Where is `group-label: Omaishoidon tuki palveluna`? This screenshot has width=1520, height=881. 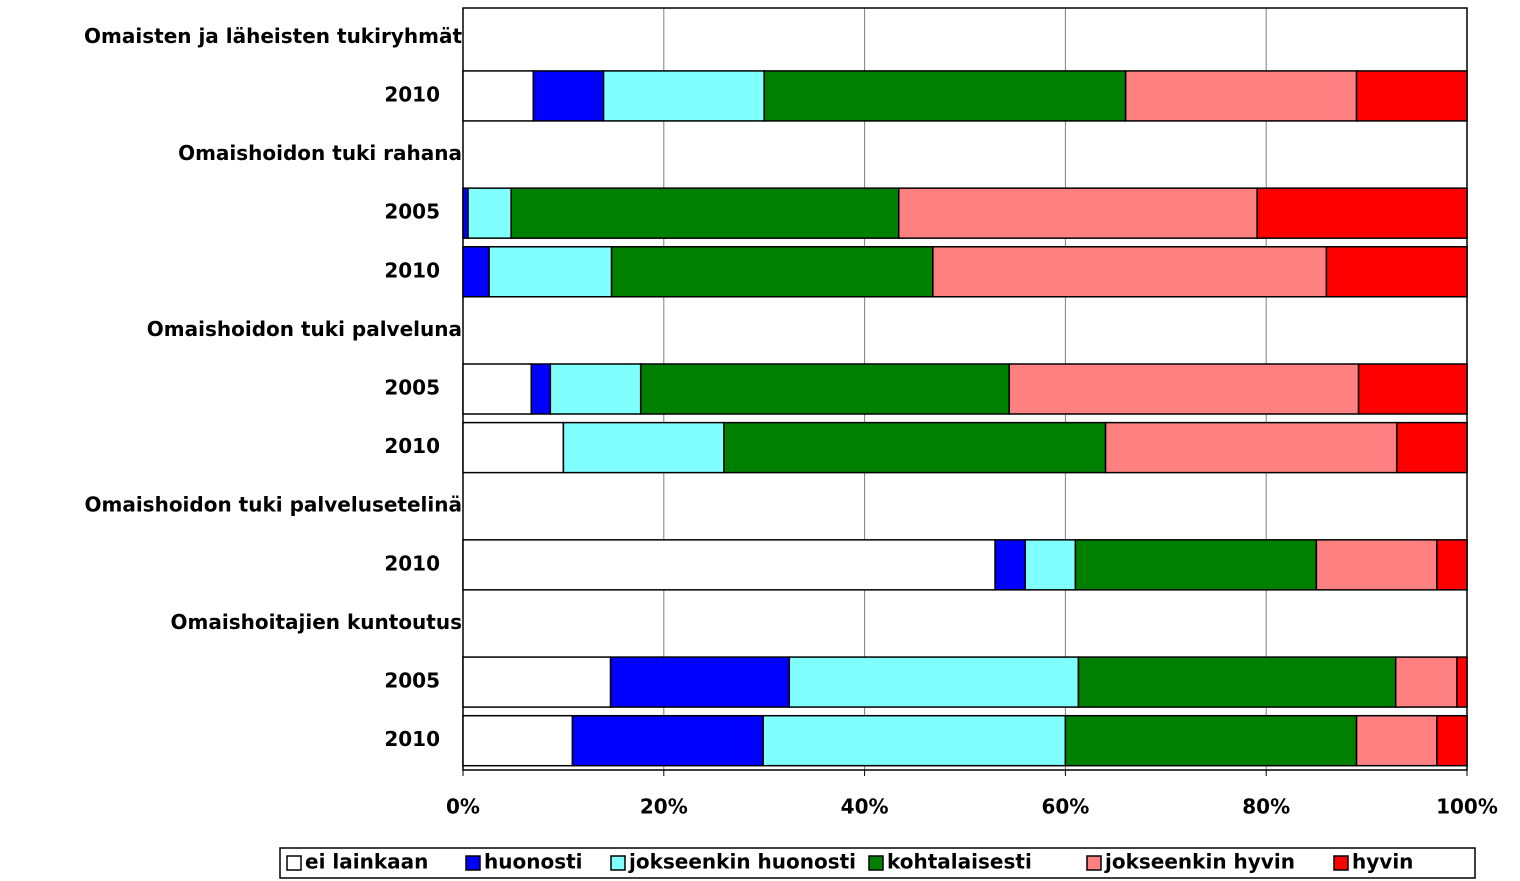
group-label: Omaishoidon tuki palveluna is located at coordinates (304, 329).